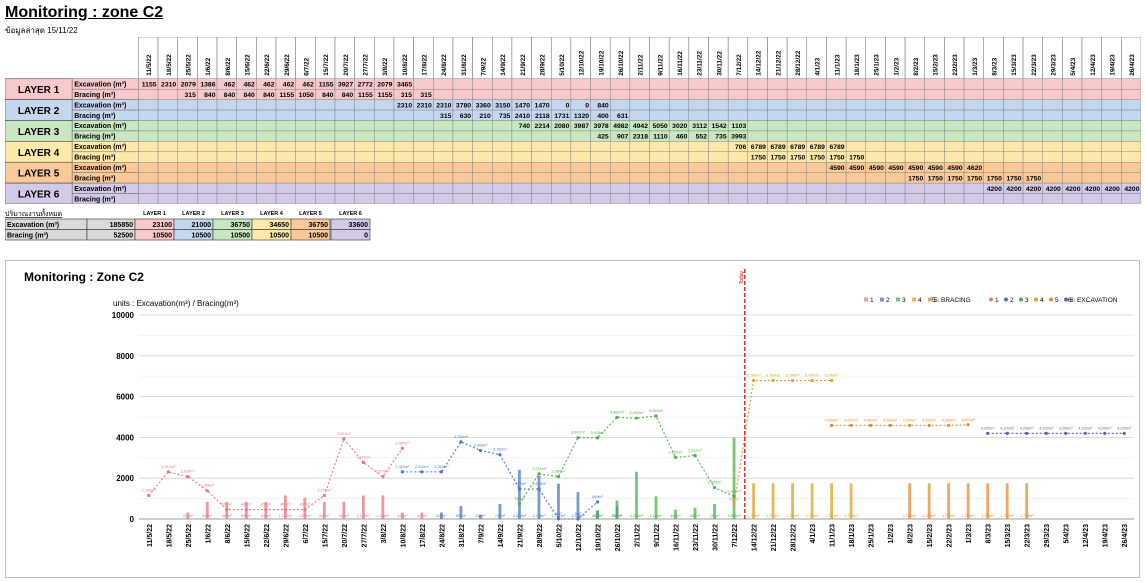 The height and width of the screenshot is (582, 1146). Describe the element at coordinates (975, 66) in the screenshot. I see `date-header: 1/3/23` at that location.